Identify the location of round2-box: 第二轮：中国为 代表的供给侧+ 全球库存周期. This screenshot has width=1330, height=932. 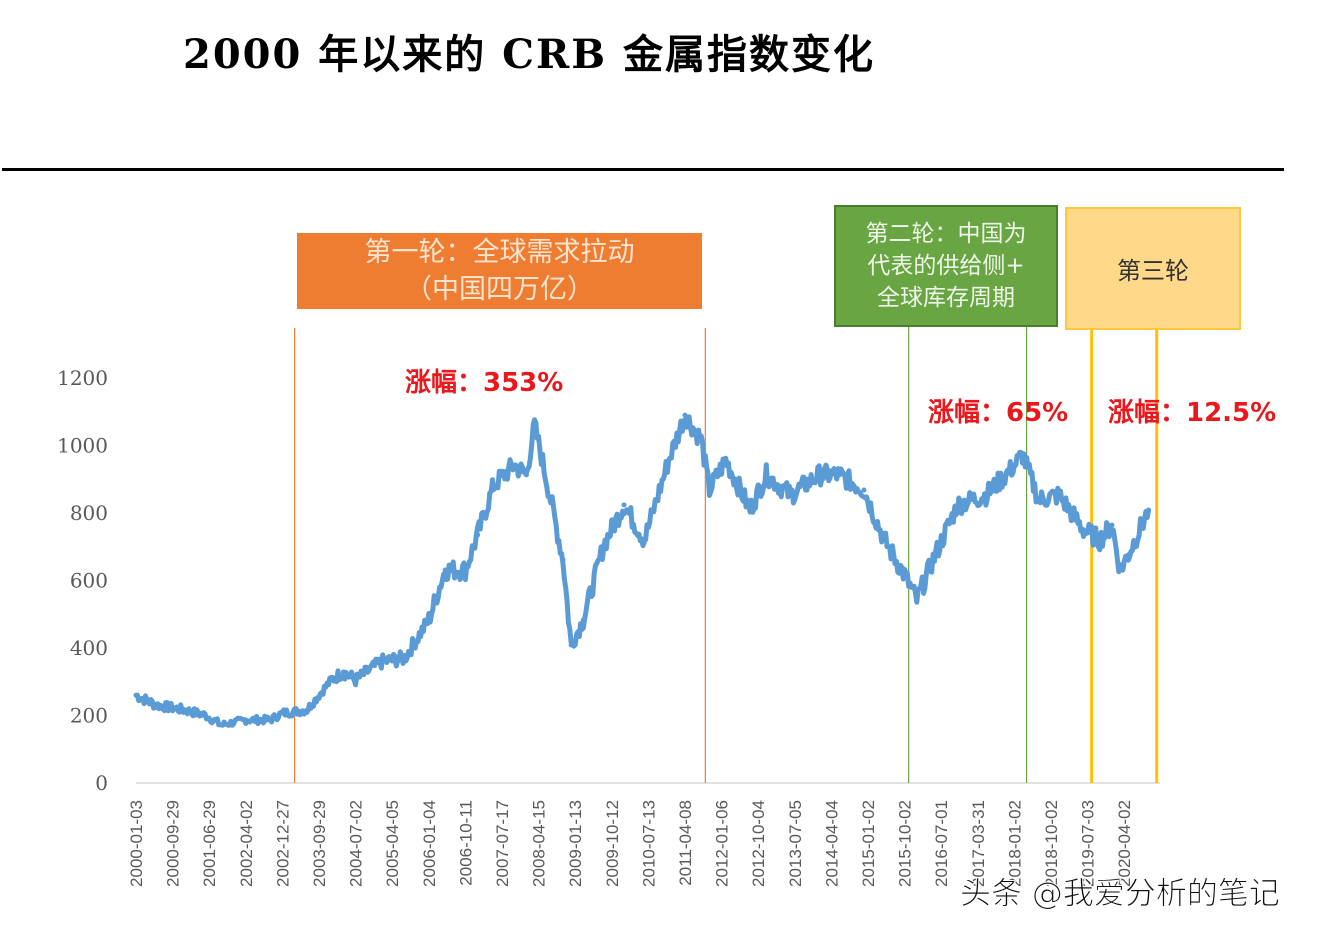
(946, 266).